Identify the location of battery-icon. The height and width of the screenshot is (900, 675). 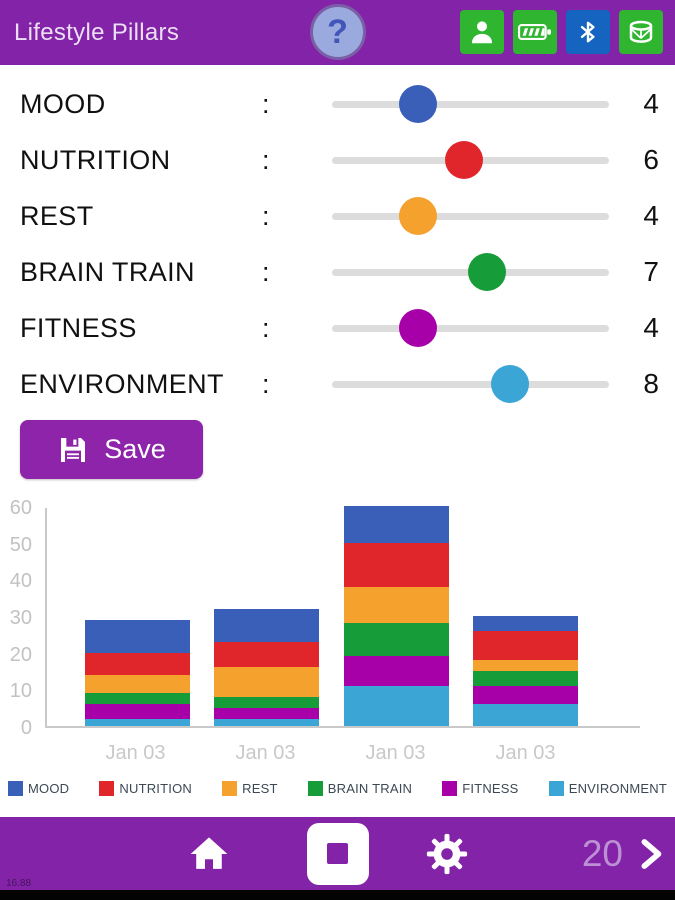
(535, 32).